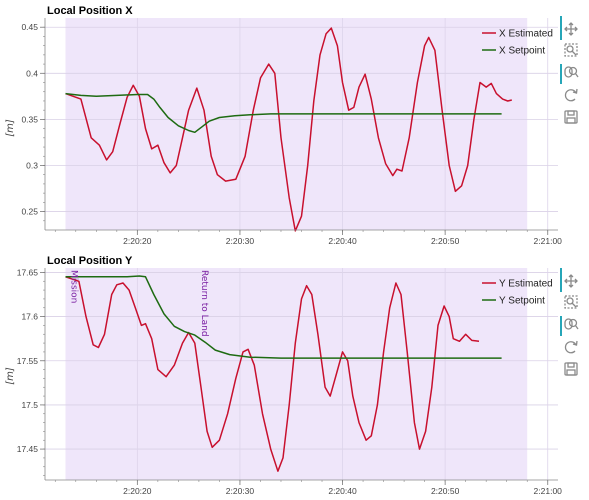 Image resolution: width=589 pixels, height=500 pixels. What do you see at coordinates (28, 361) in the screenshot?
I see `y-tick-label: 17.55` at bounding box center [28, 361].